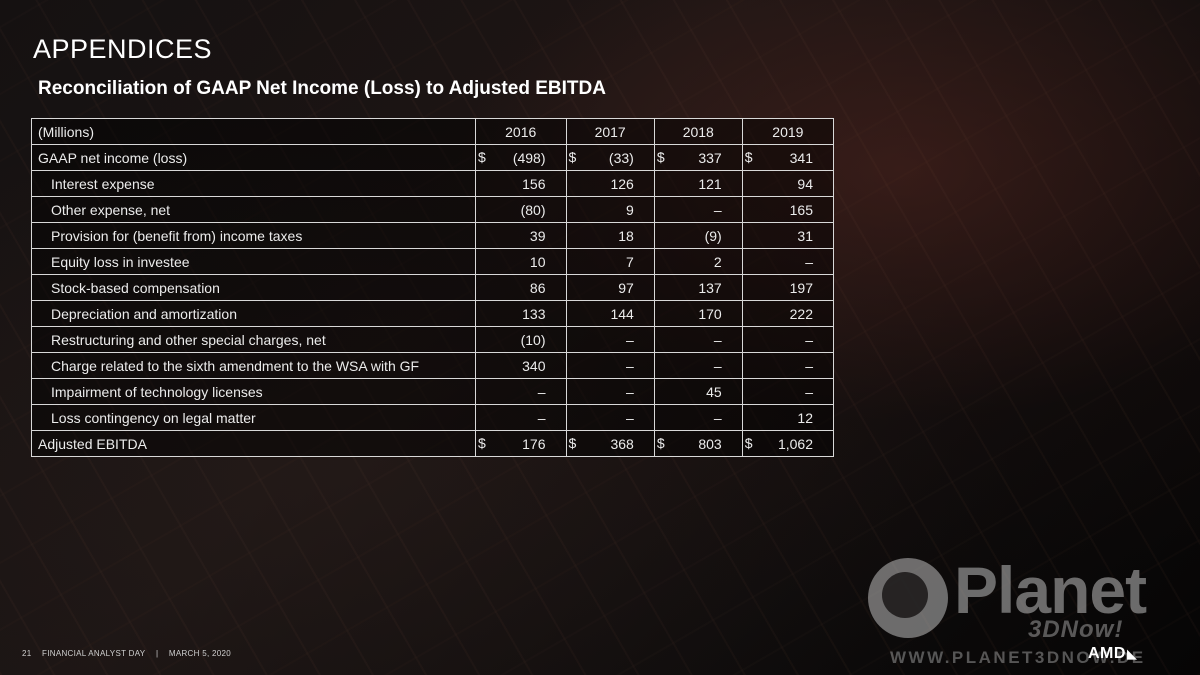  I want to click on table-row: Interest expense 156 126 121 94, so click(433, 183).